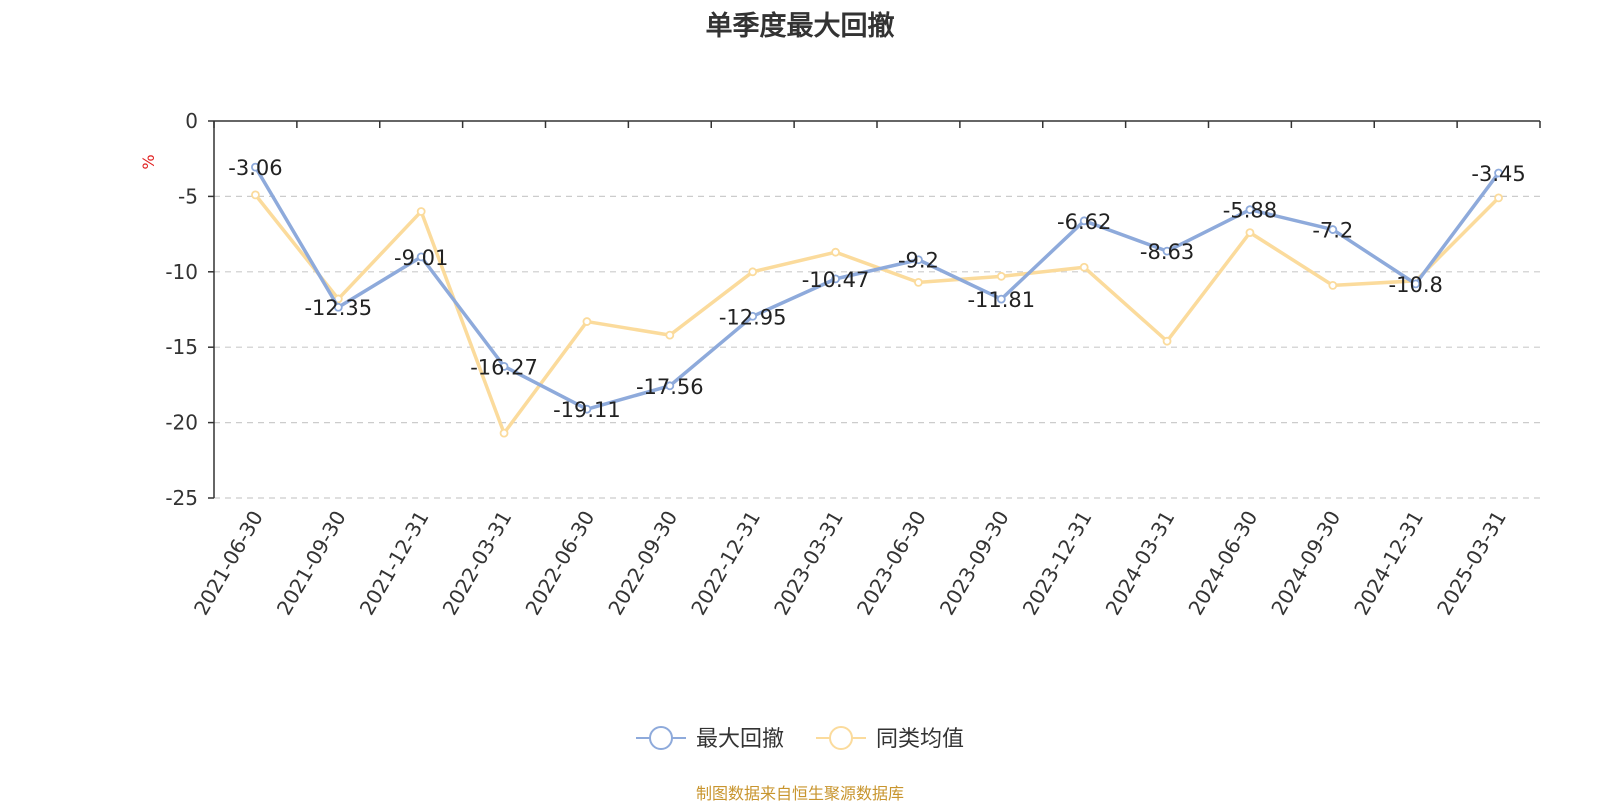  I want to click on data-label: -9.01, so click(421, 258).